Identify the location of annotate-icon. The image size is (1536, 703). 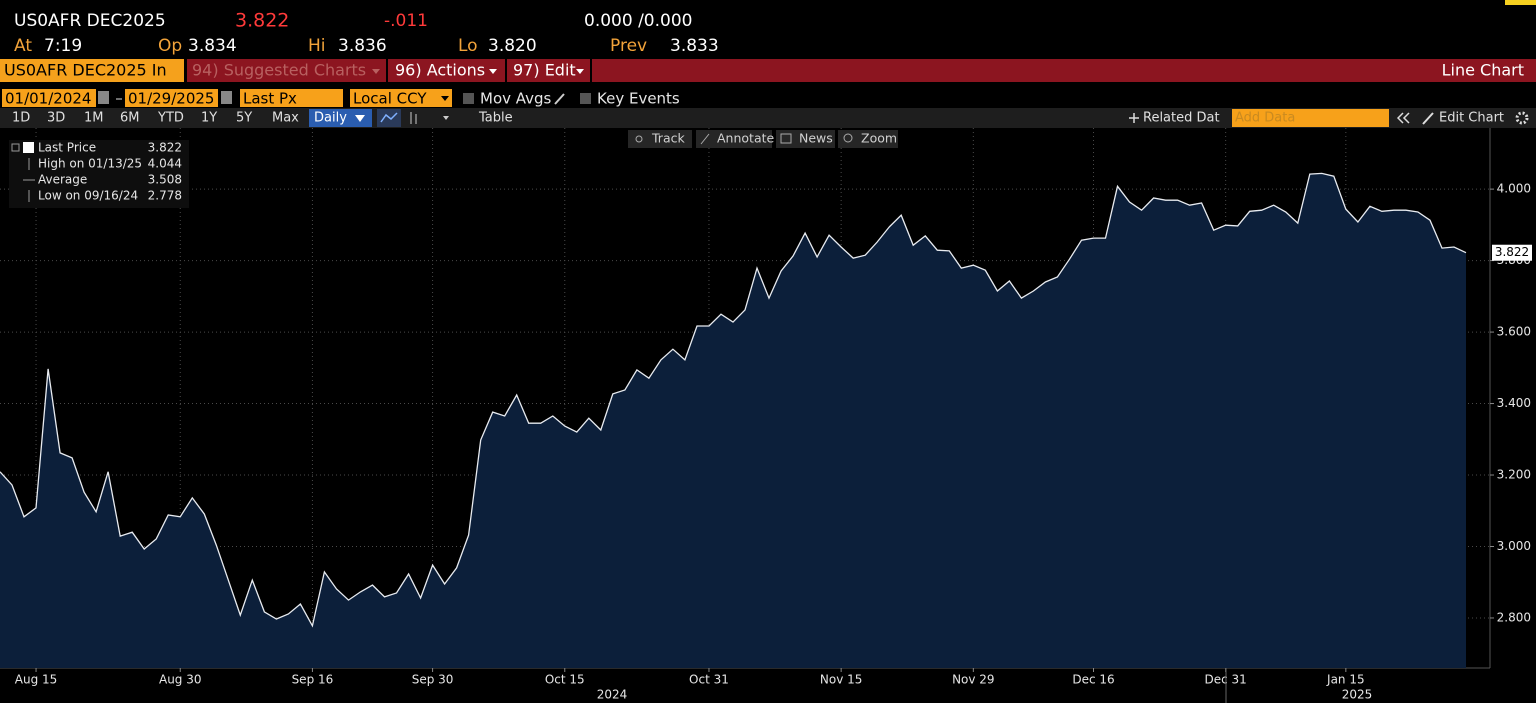
(705, 139).